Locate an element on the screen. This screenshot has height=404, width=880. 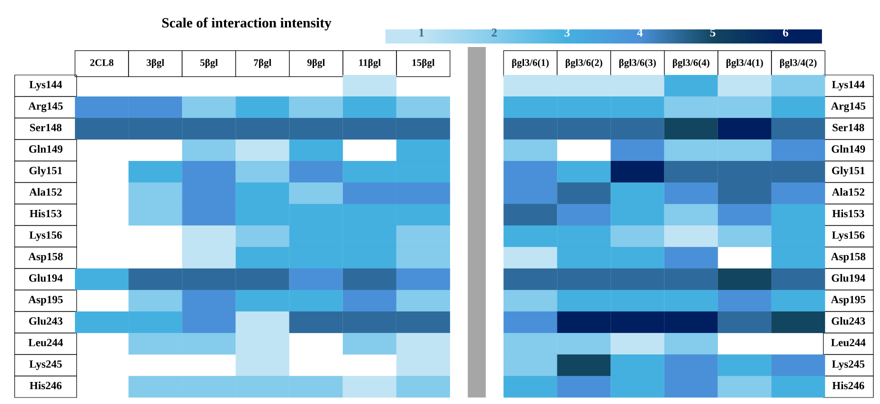
y-tick-label: His153 is located at coordinates (848, 214).